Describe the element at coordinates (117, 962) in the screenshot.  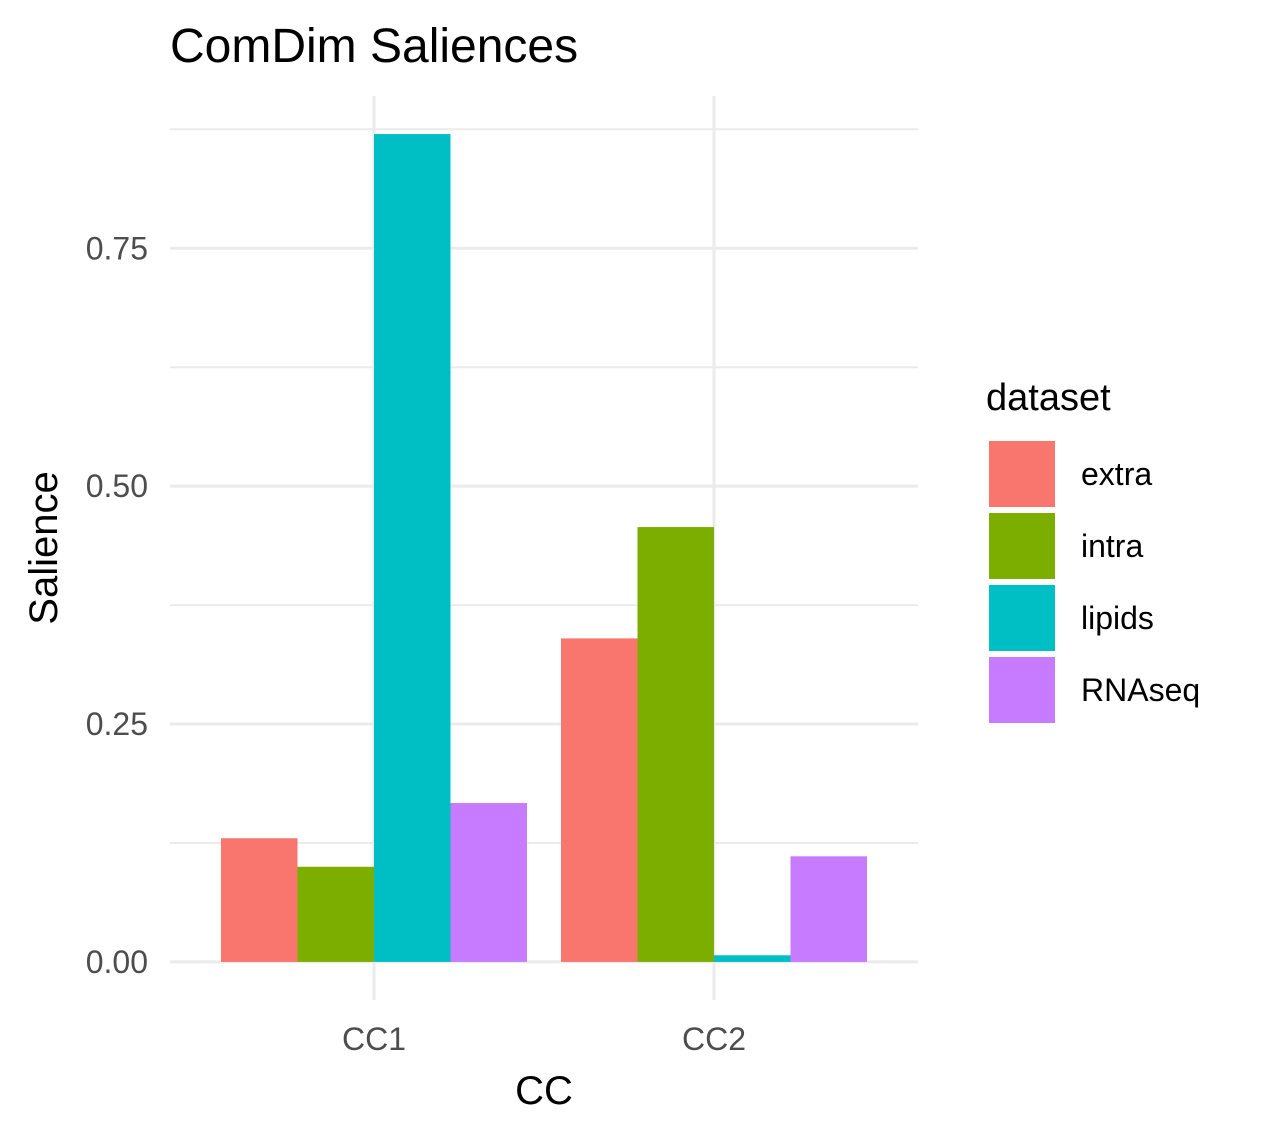
I see `y-tick-label: 0.00` at that location.